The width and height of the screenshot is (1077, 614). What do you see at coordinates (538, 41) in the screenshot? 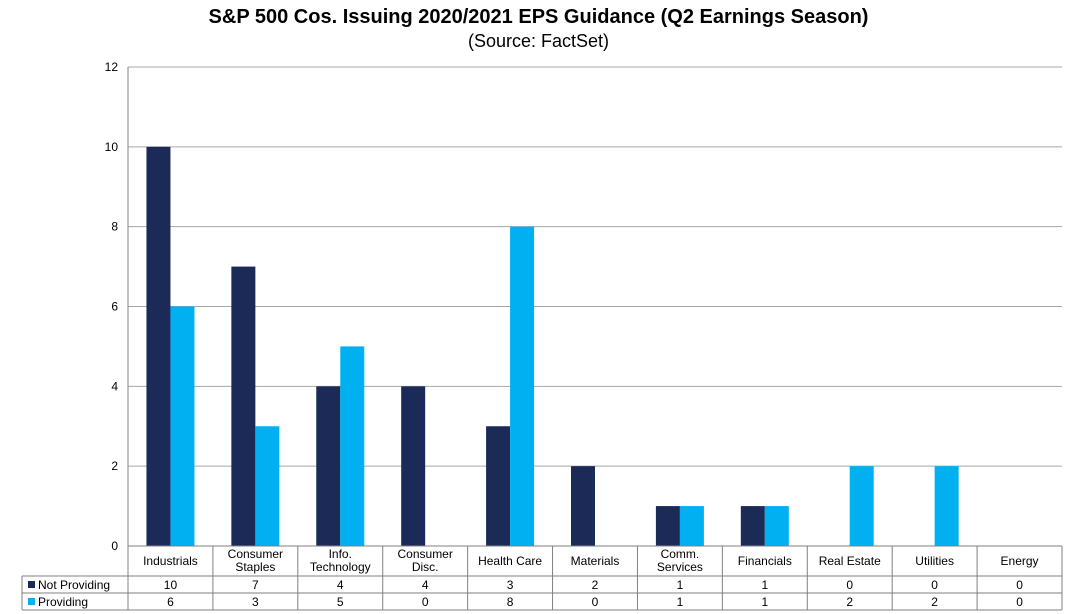
I see `chart-subtitle: (Source: FactSet)` at bounding box center [538, 41].